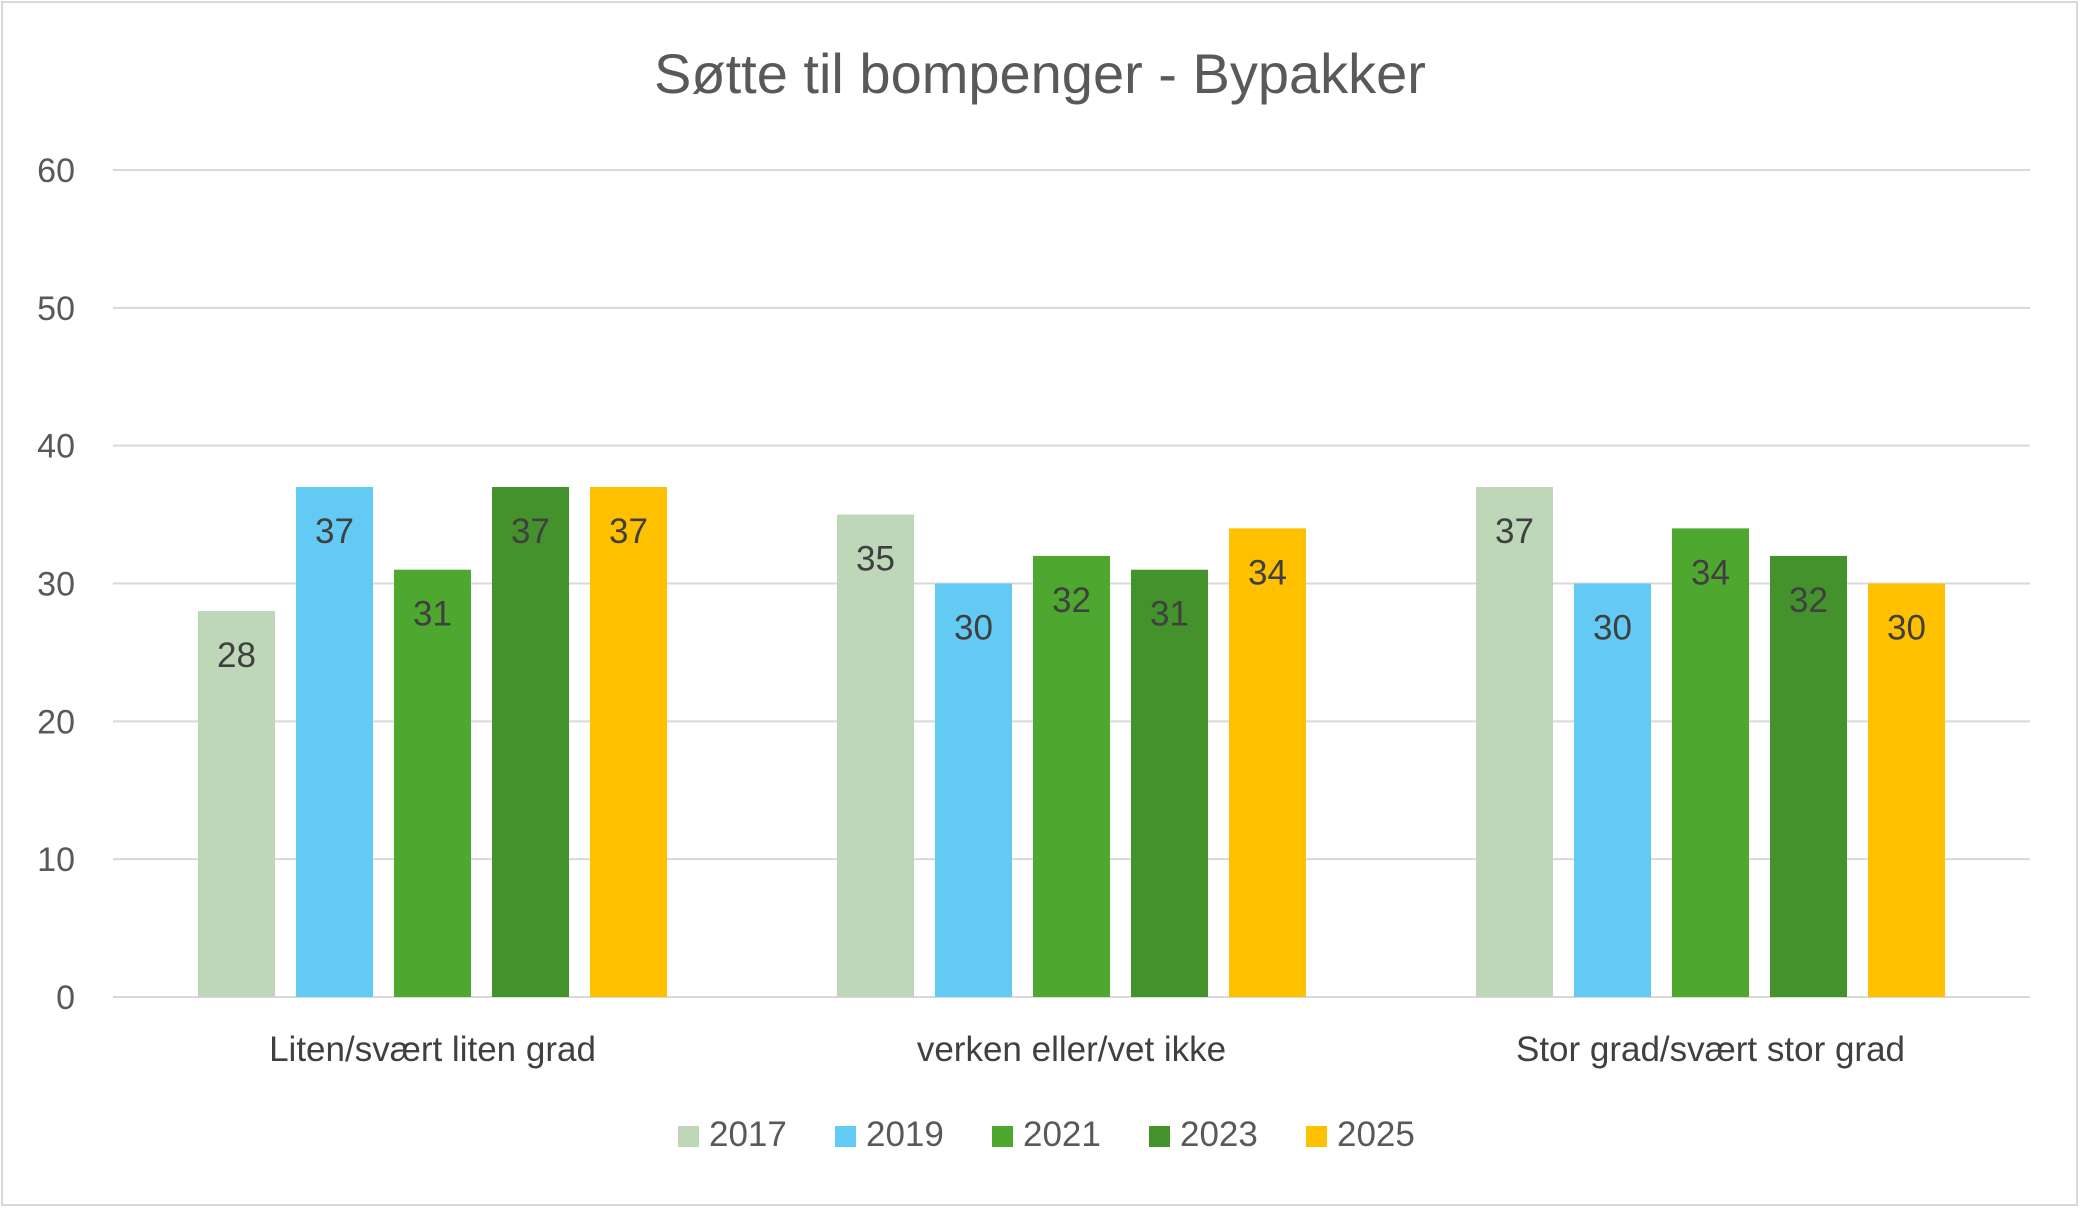 The height and width of the screenshot is (1209, 2081). I want to click on y-tick-label: 50, so click(56, 309).